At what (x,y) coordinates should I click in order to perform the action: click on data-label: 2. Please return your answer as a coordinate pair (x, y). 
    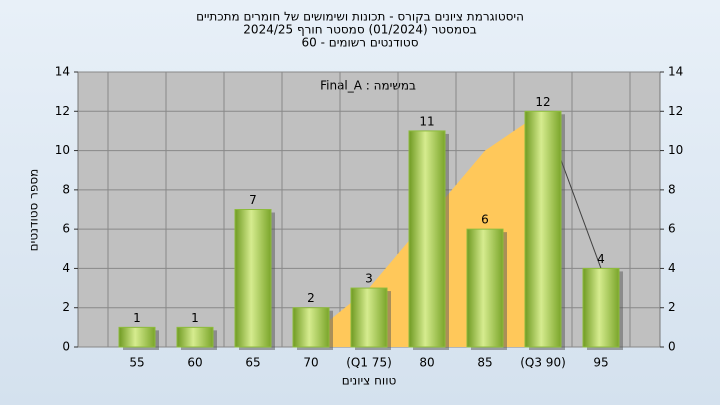
    Looking at the image, I should click on (311, 298).